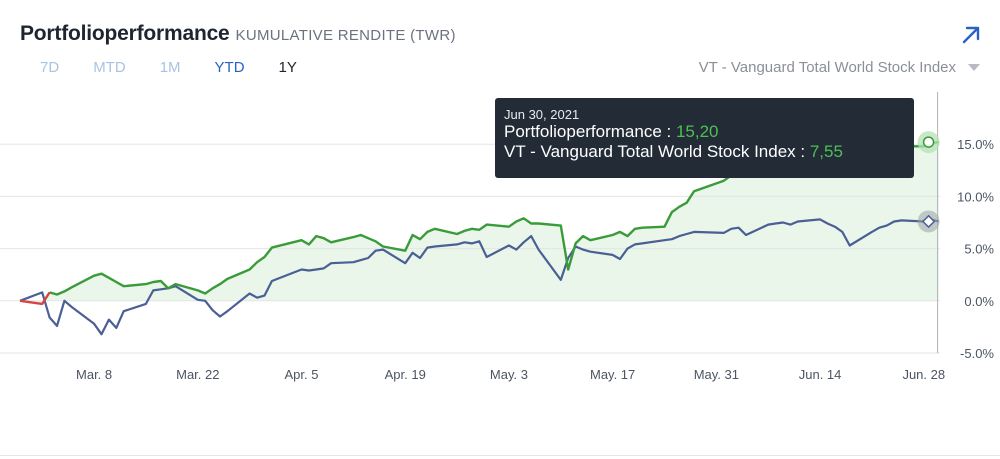 The width and height of the screenshot is (1000, 459). What do you see at coordinates (979, 301) in the screenshot?
I see `y-tick-label: 0.0%` at bounding box center [979, 301].